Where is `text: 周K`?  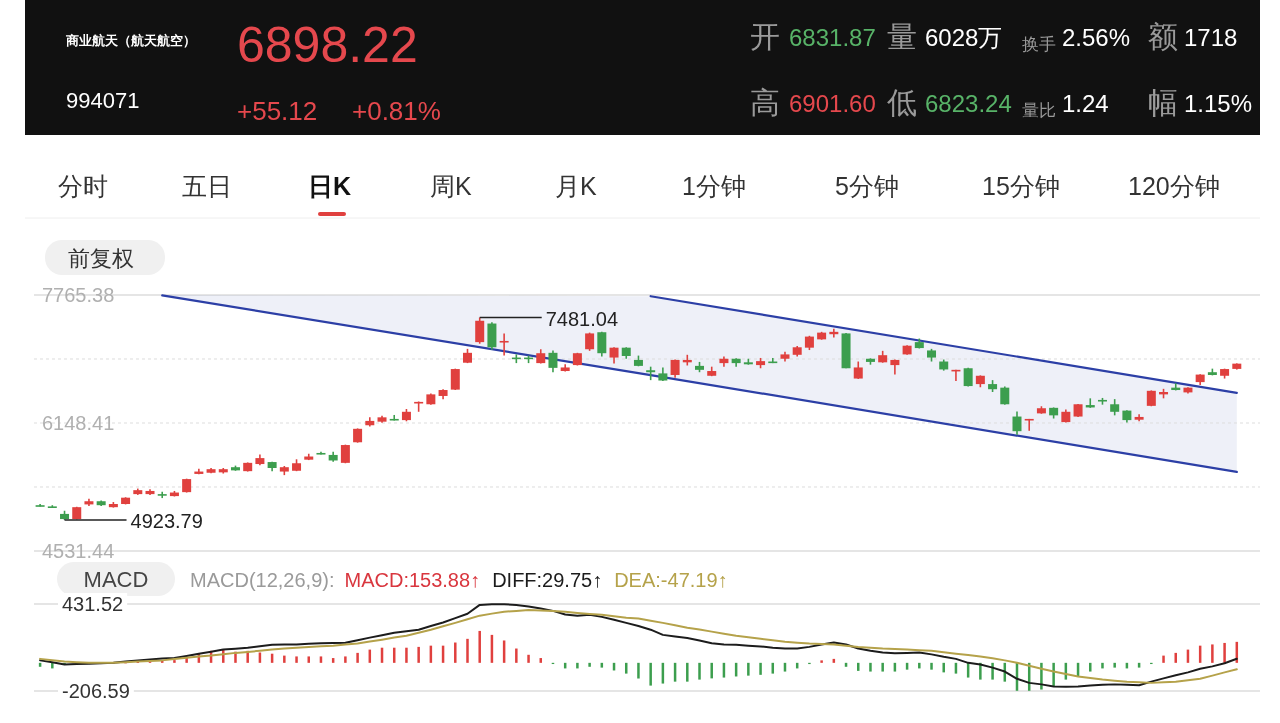 text: 周K is located at coordinates (451, 186).